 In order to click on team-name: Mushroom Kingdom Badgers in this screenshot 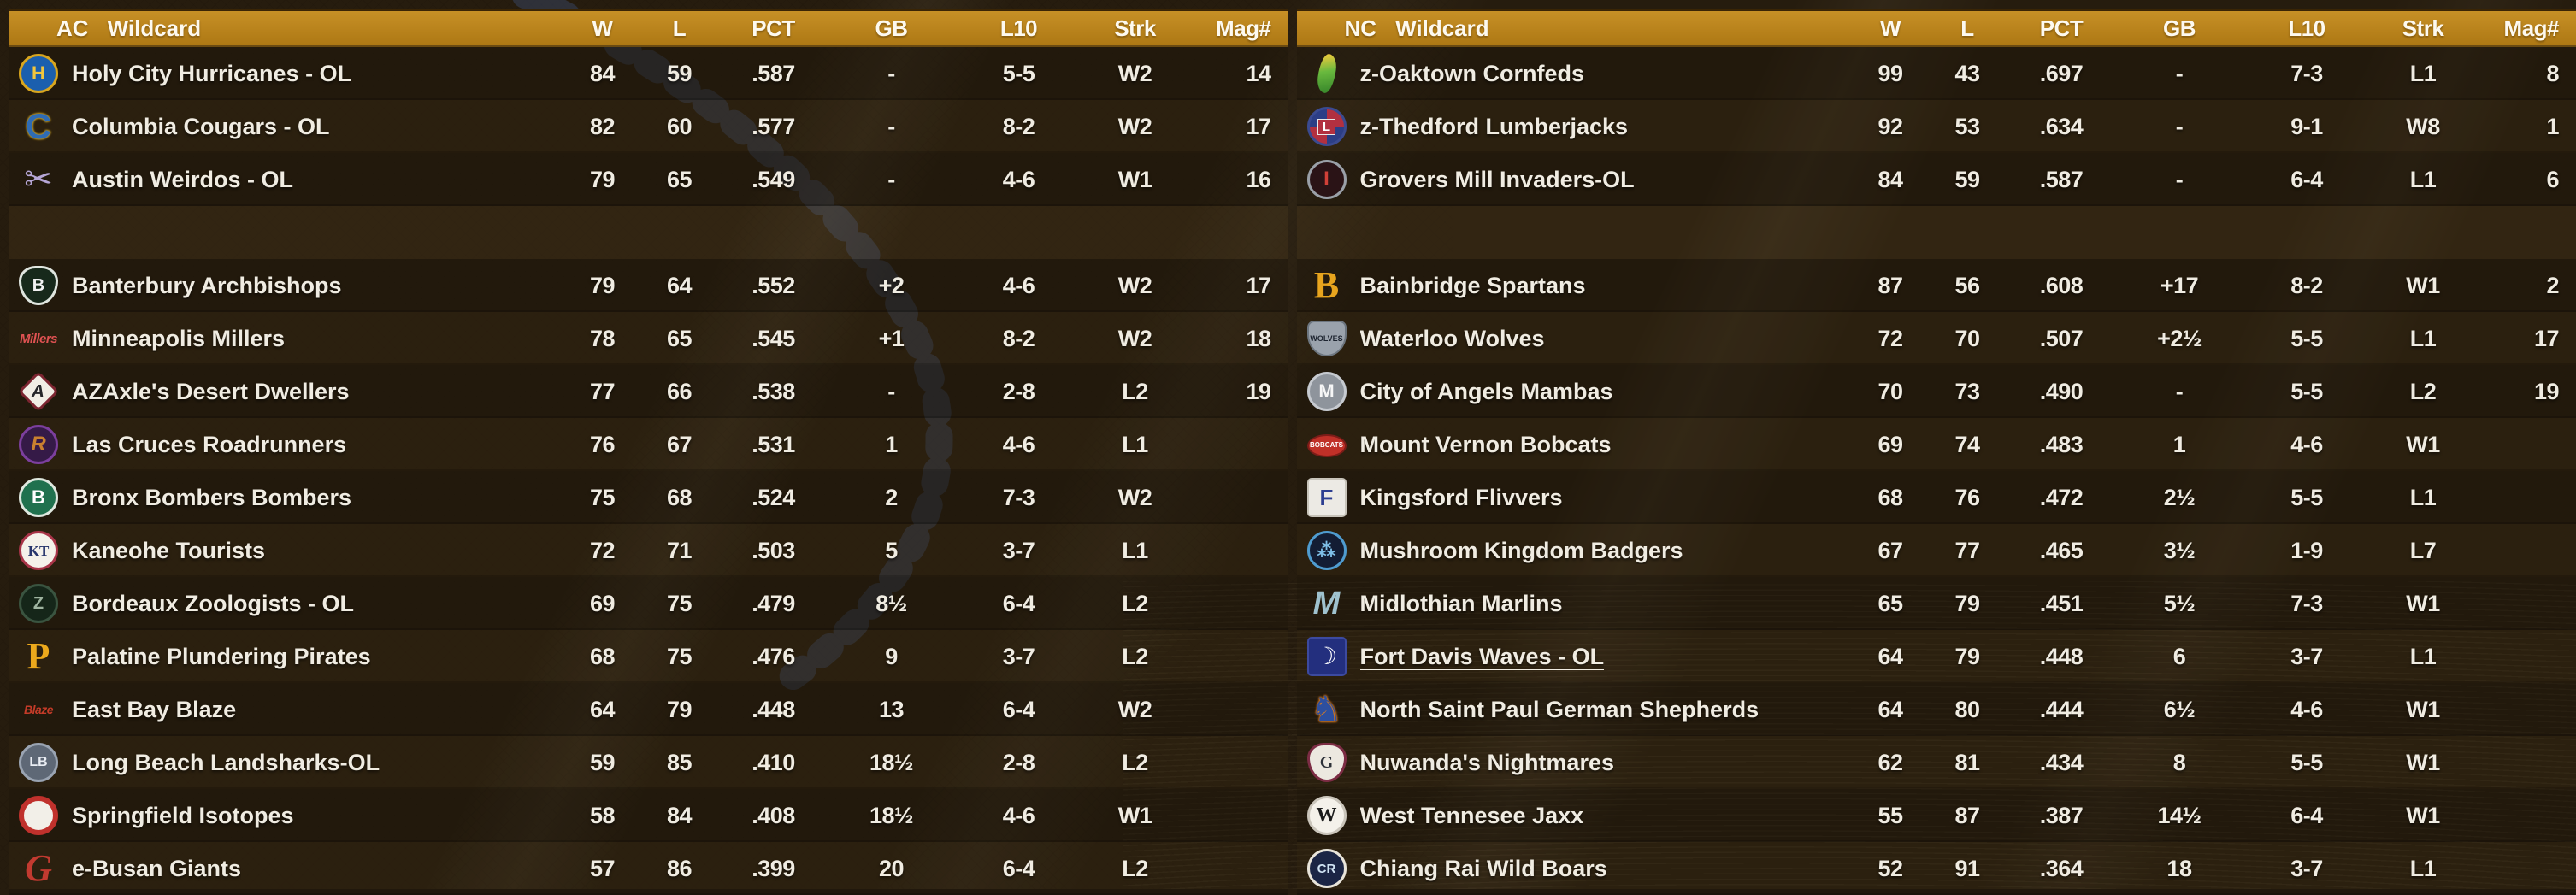, I will do `click(1522, 551)`.